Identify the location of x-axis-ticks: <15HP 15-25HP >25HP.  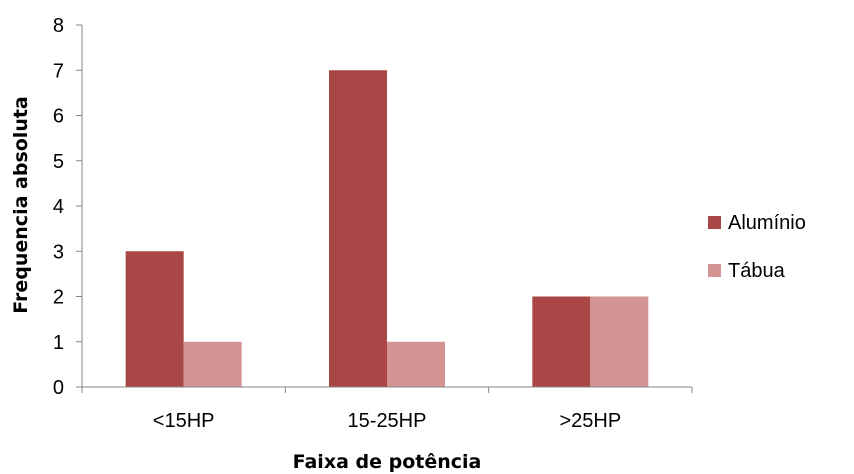
(387, 409).